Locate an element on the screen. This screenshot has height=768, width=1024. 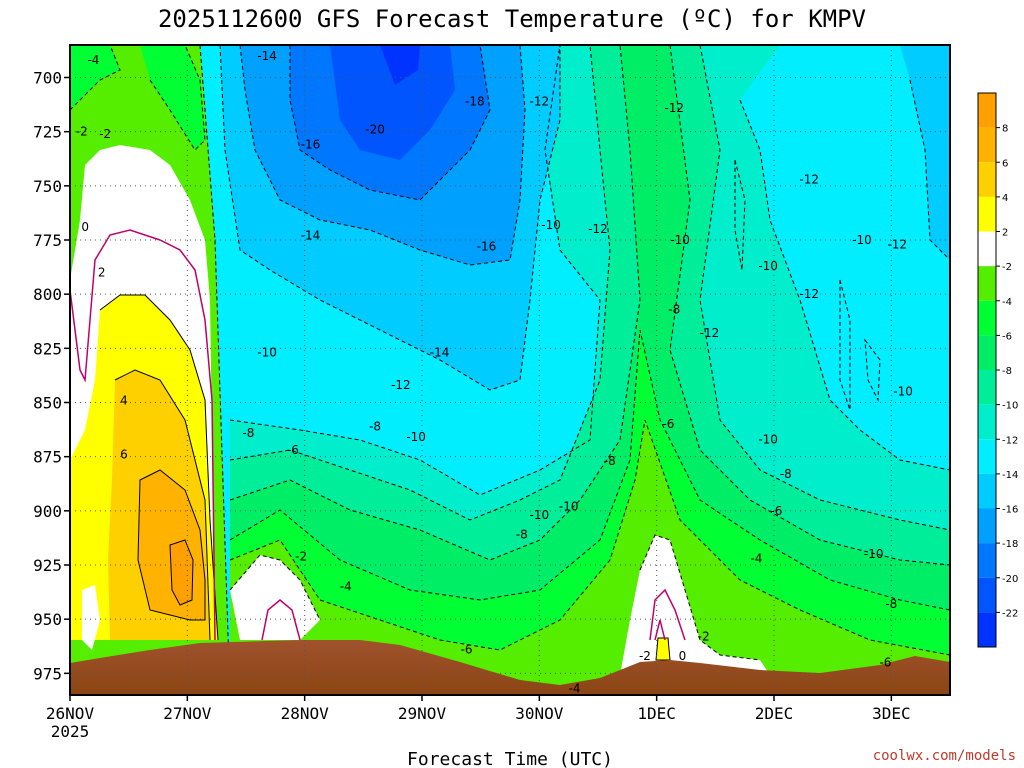
colorbar-tick-label: -20 is located at coordinates (1010, 579).